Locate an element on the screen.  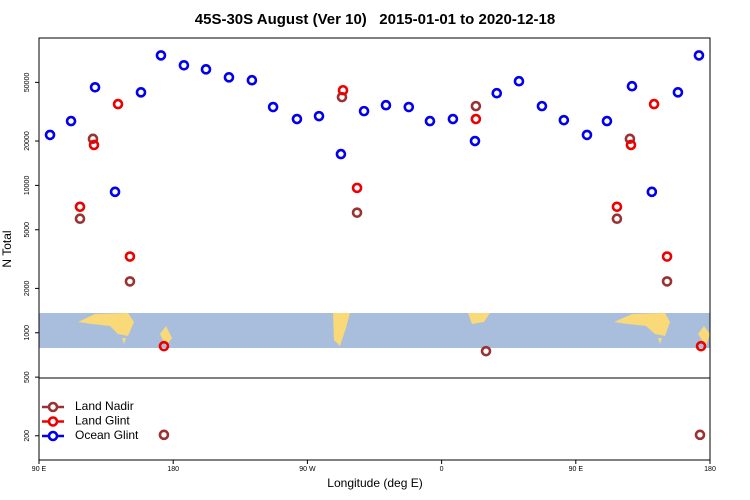
x-tick-label: 0 is located at coordinates (442, 469).